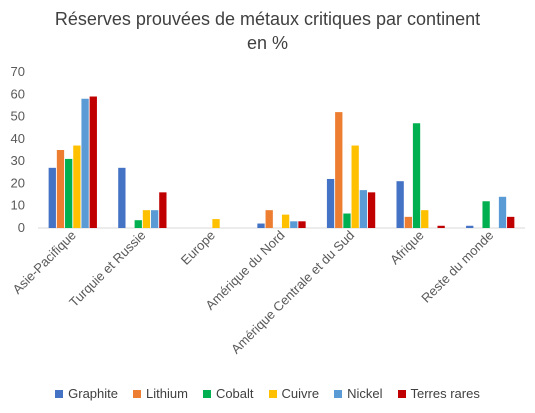 The width and height of the screenshot is (535, 413). What do you see at coordinates (21, 227) in the screenshot?
I see `y-tick-label: 0` at bounding box center [21, 227].